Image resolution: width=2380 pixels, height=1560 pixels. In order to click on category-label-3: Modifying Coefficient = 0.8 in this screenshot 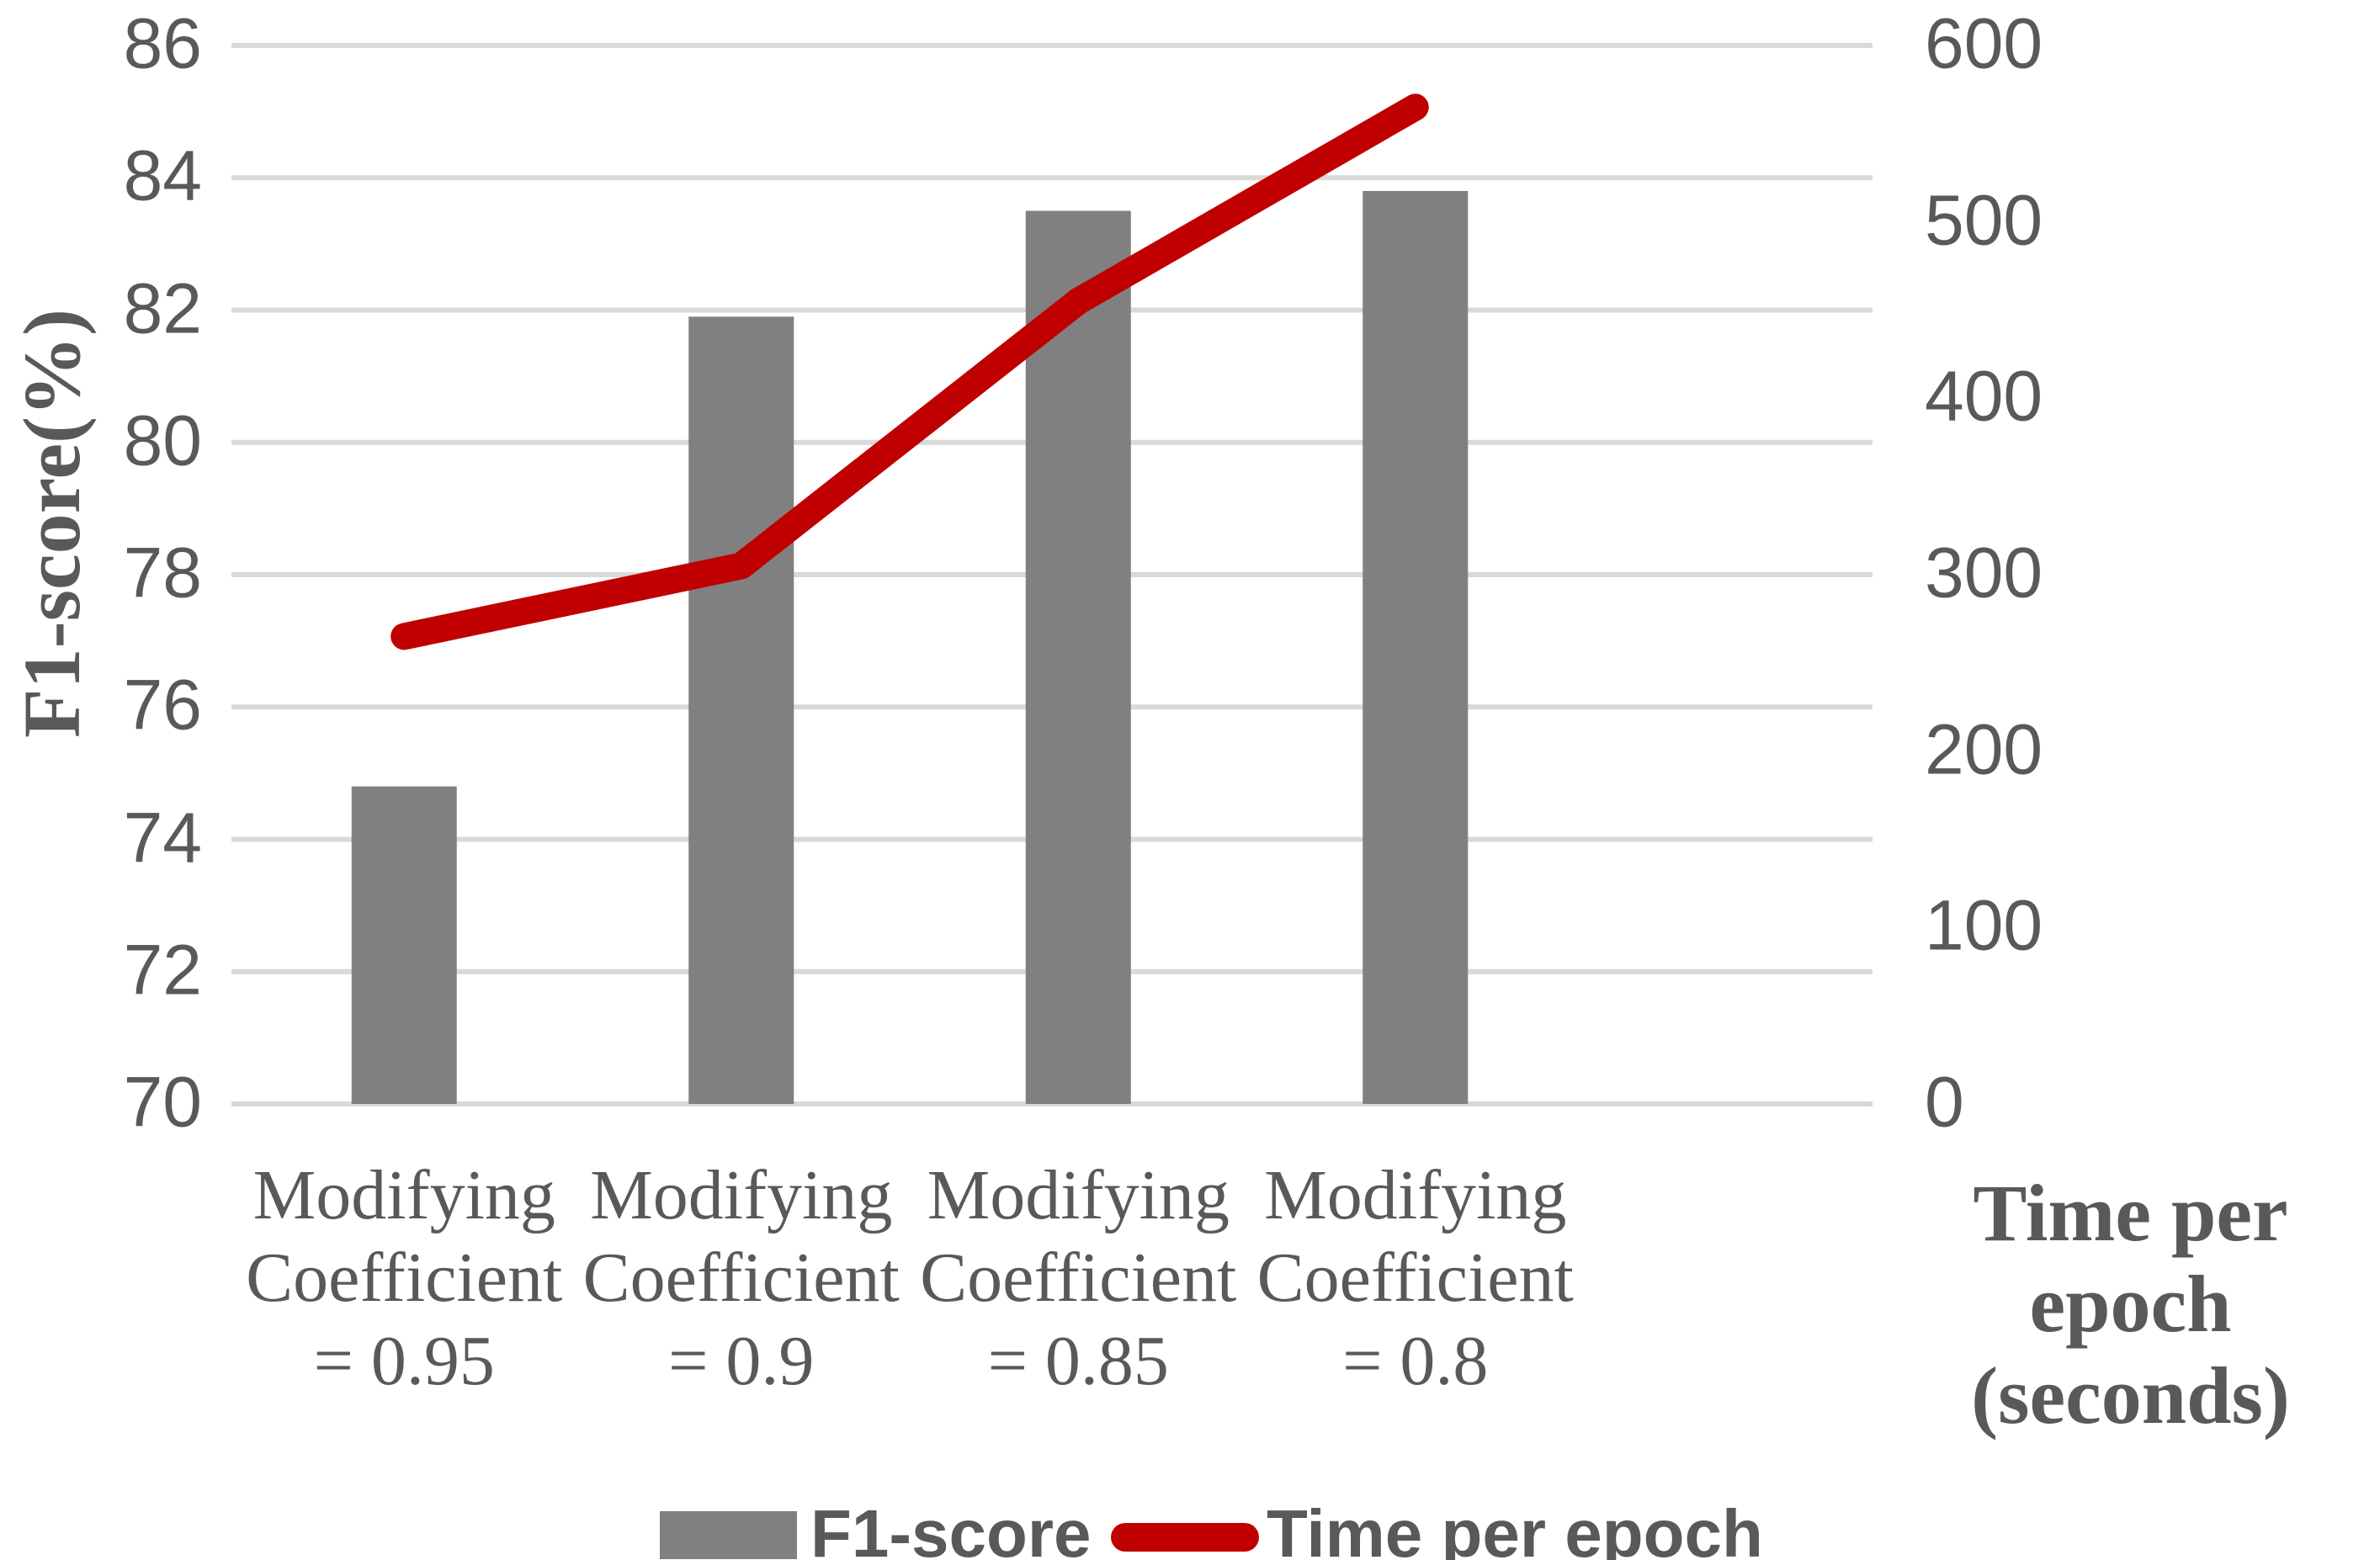, I will do `click(1415, 1278)`.